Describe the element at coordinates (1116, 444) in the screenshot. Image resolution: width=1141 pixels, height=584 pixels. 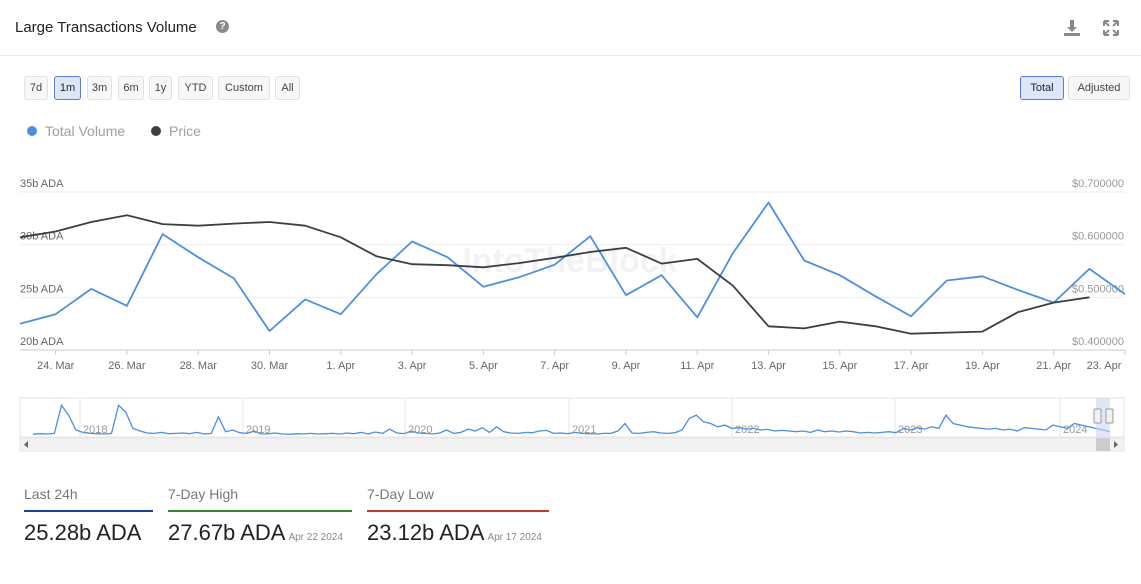
I see `scroll-right-icon` at that location.